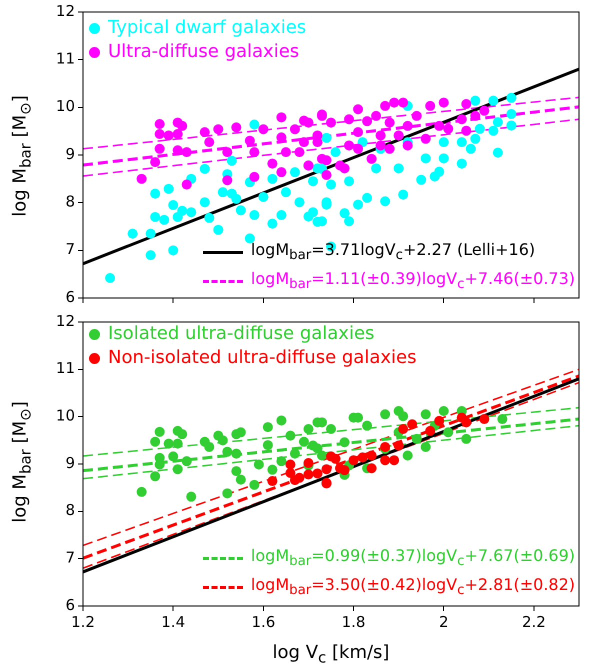  What do you see at coordinates (262, 358) in the screenshot?
I see `legend-label: Non-isolated ultra-diffuse galaxies` at bounding box center [262, 358].